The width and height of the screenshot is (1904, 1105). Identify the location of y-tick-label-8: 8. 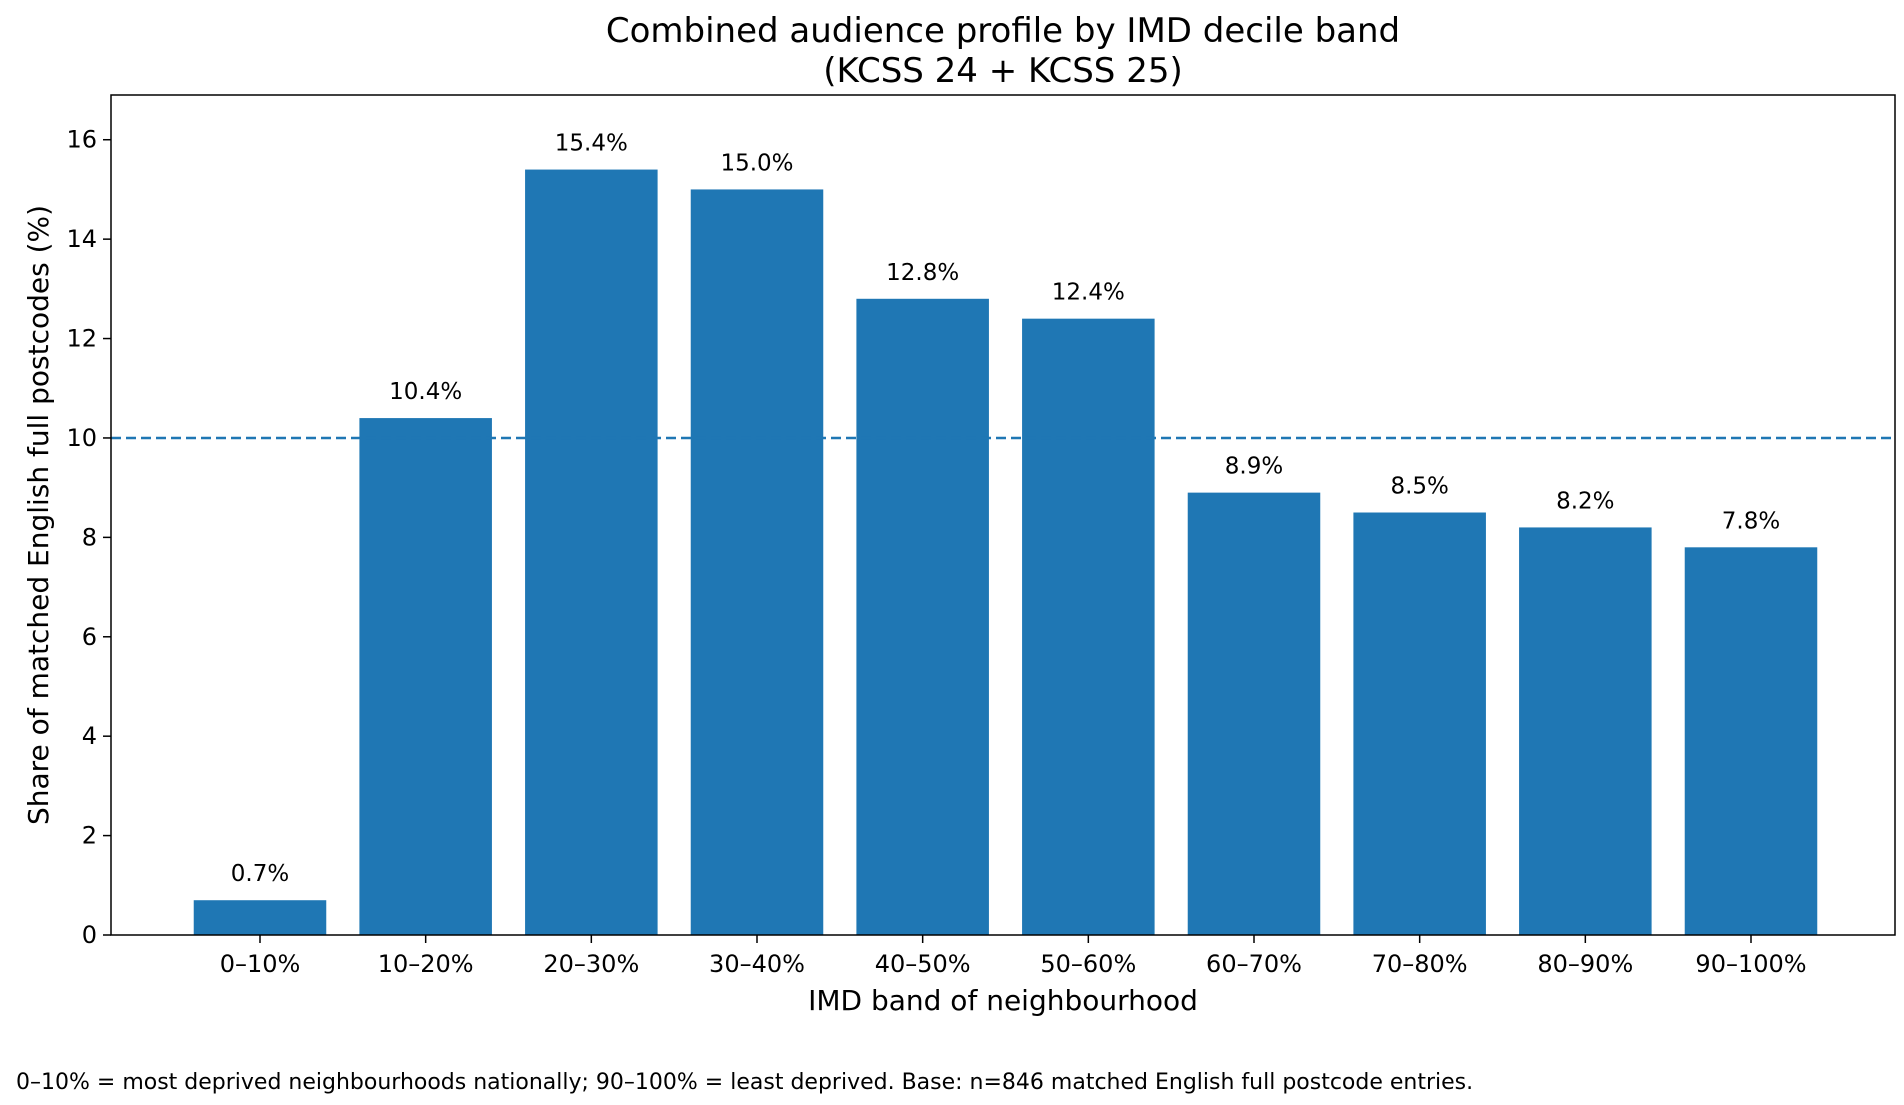
(89, 537).